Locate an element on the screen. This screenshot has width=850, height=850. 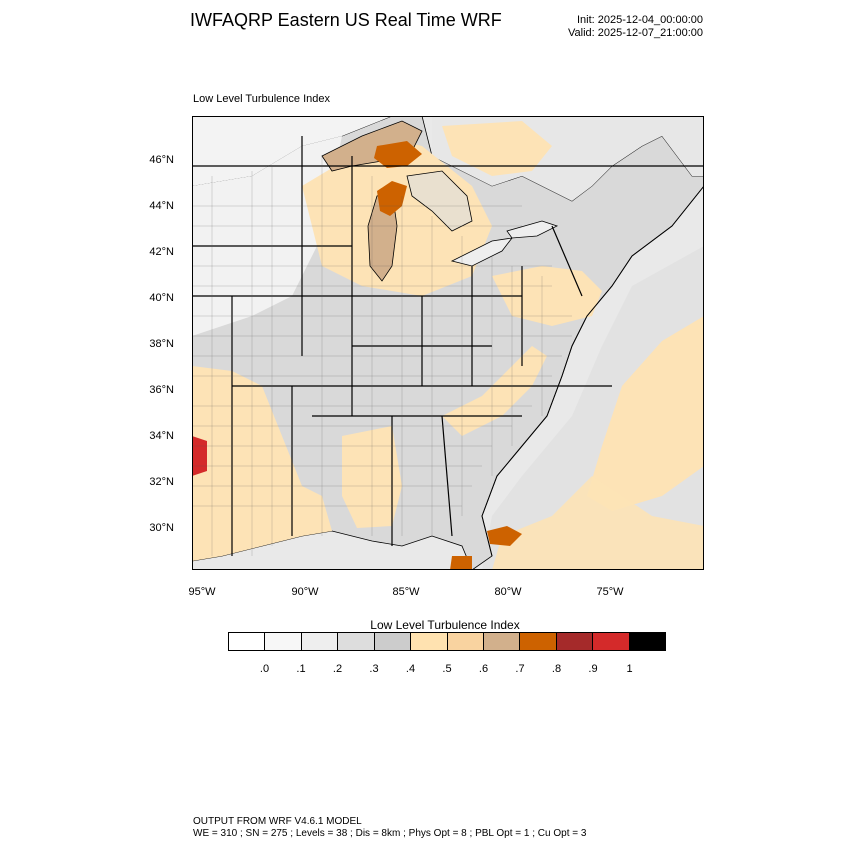
colorbar-tick-label: .0 is located at coordinates (264, 669).